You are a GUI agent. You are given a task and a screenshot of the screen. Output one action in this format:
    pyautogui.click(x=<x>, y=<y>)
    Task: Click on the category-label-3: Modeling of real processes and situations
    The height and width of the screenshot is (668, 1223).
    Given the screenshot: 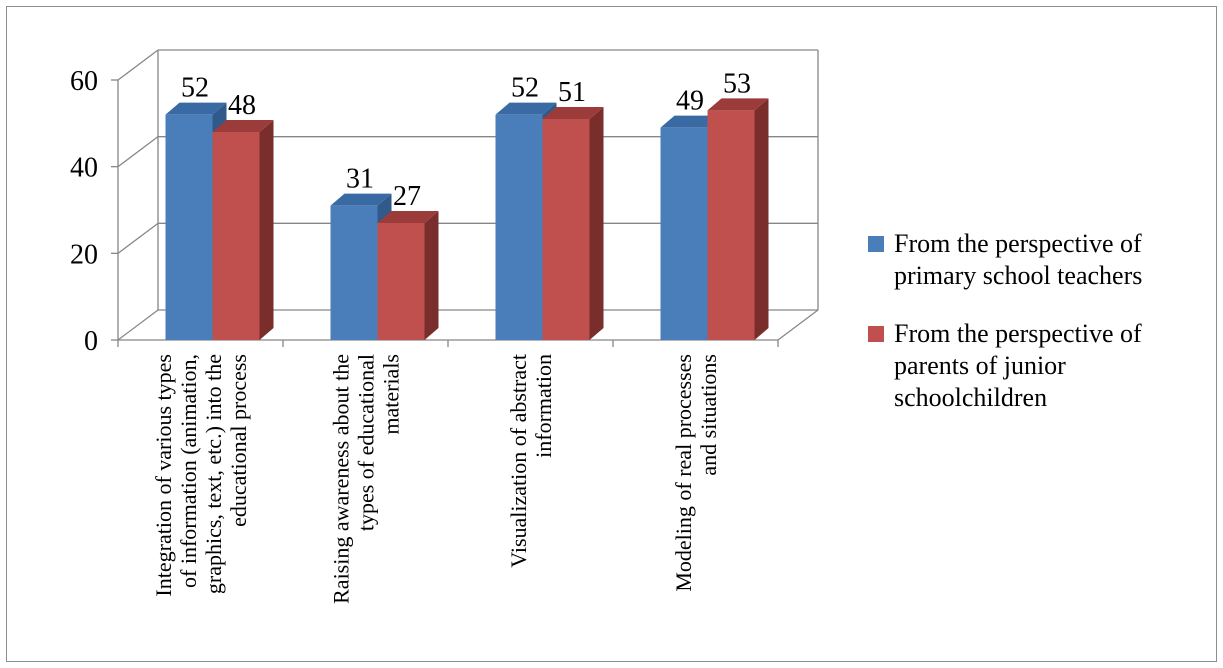 What is the action you would take?
    pyautogui.click(x=696, y=473)
    